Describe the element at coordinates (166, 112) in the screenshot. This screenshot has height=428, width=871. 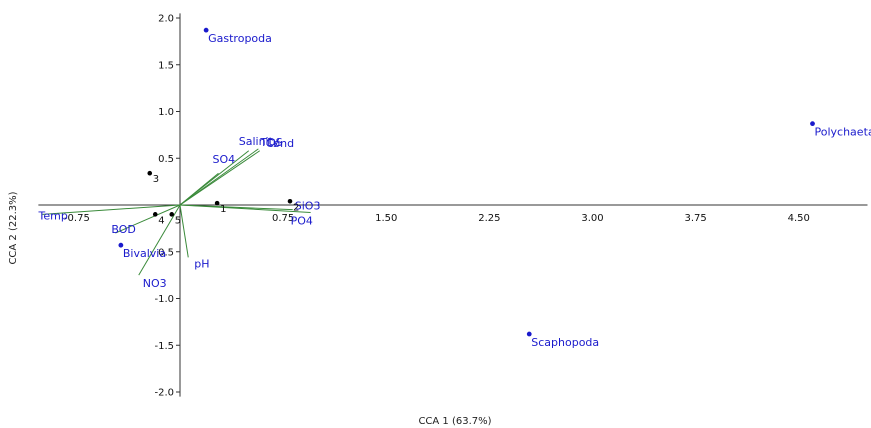
I see `y-tick-label: 1.0` at that location.